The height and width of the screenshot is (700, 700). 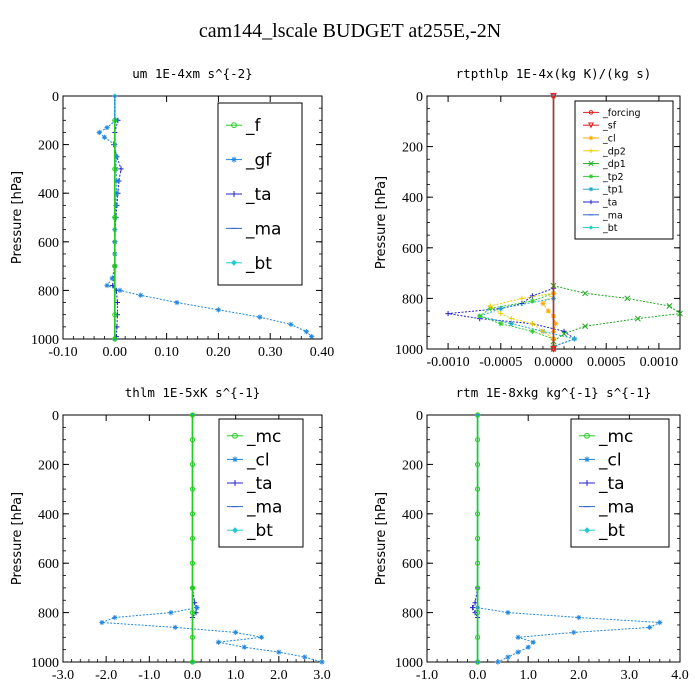 I want to click on legend-marker-thlm, so click(x=235, y=530).